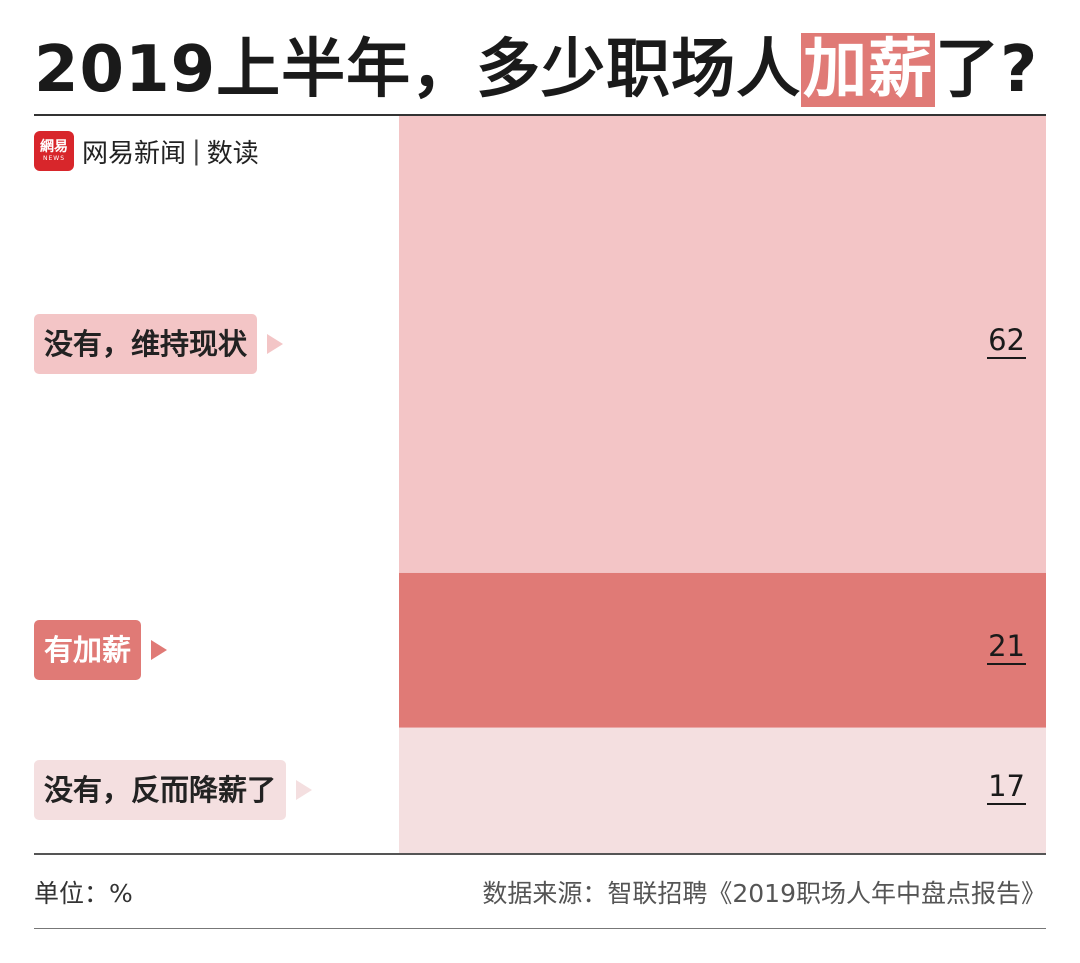 Image resolution: width=1080 pixels, height=963 pixels. What do you see at coordinates (134, 153) in the screenshot?
I see `brand-name: 网易新闻` at bounding box center [134, 153].